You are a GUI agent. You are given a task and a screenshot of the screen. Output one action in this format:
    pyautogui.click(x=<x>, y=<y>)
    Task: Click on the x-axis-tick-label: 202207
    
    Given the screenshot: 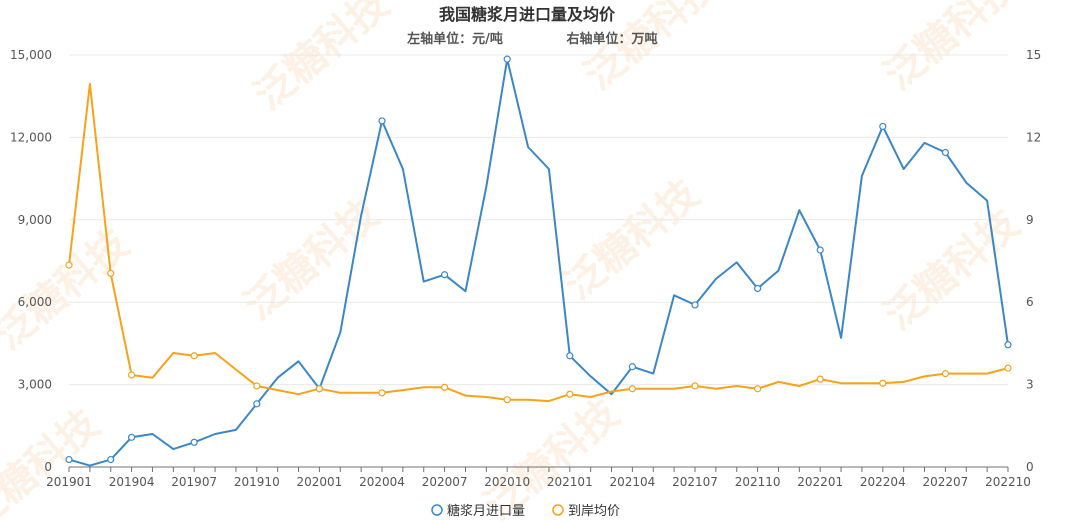 What is the action you would take?
    pyautogui.click(x=945, y=482)
    